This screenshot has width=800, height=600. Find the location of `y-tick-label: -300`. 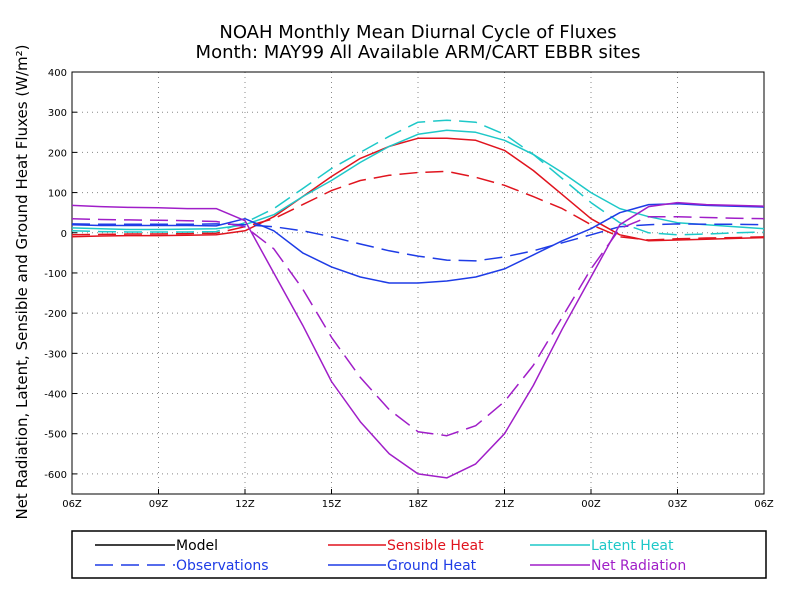

y-tick-label: -300 is located at coordinates (55, 354).